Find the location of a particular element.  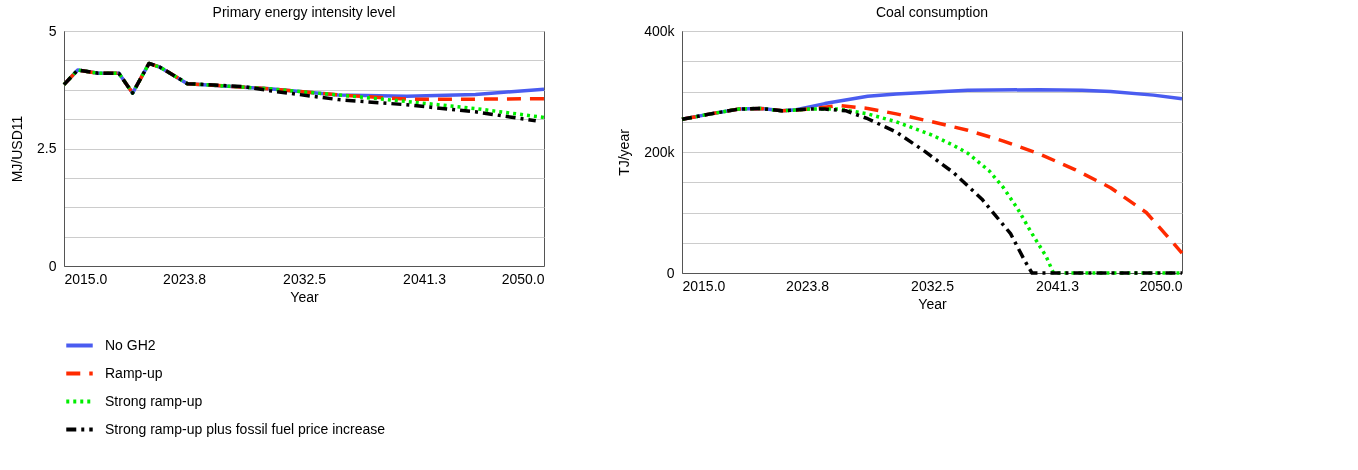

y-tick-label: 400k is located at coordinates (660, 30).